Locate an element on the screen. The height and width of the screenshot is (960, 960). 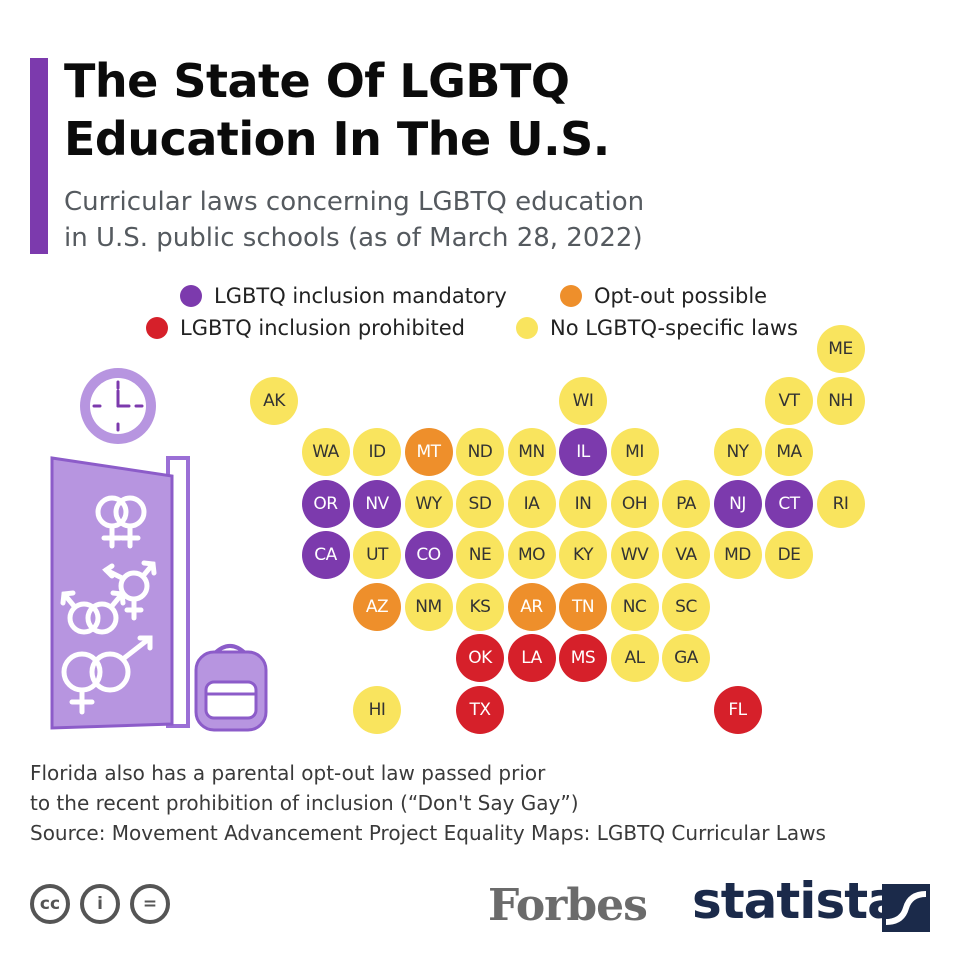
title-line-2: Education In The U.S. is located at coordinates (337, 139).